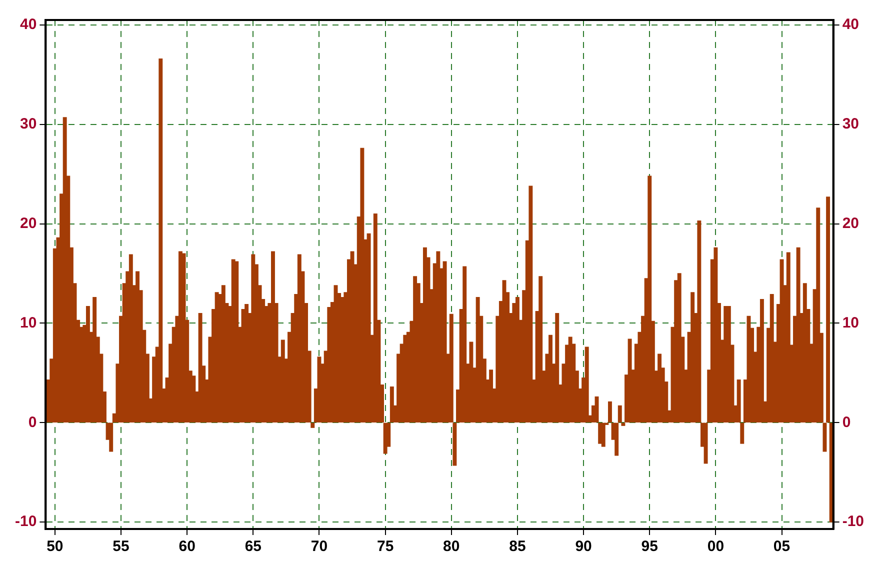 The image size is (879, 567). What do you see at coordinates (28, 223) in the screenshot?
I see `y-tick-label: 20` at bounding box center [28, 223].